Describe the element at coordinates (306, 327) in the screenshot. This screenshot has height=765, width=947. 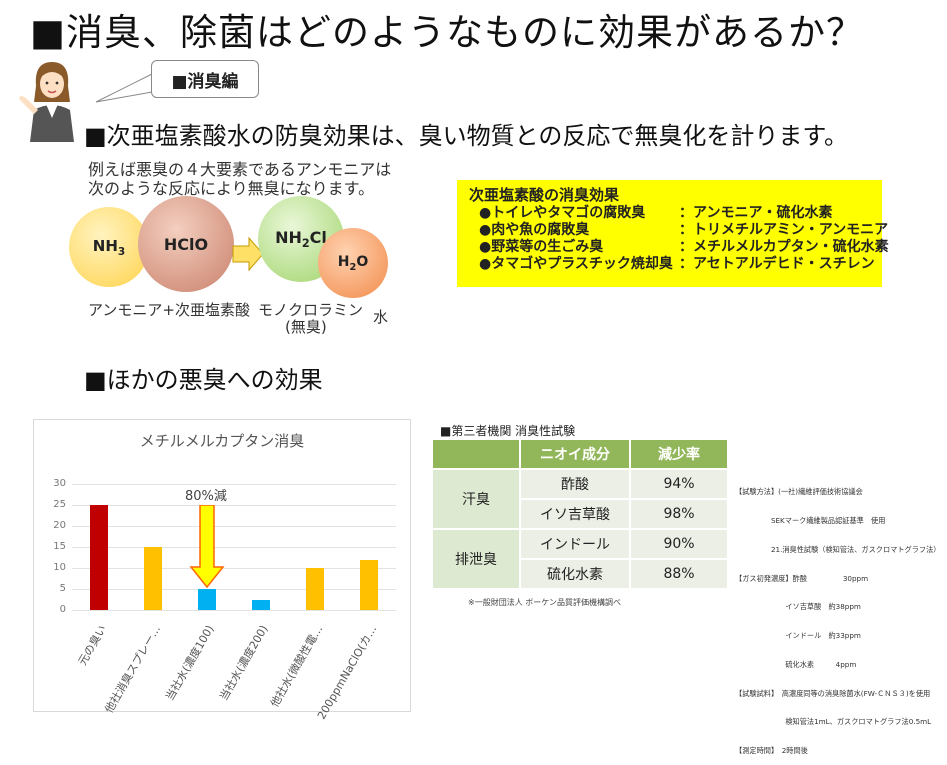
I see `reaction-label-odorless: (無臭)` at that location.